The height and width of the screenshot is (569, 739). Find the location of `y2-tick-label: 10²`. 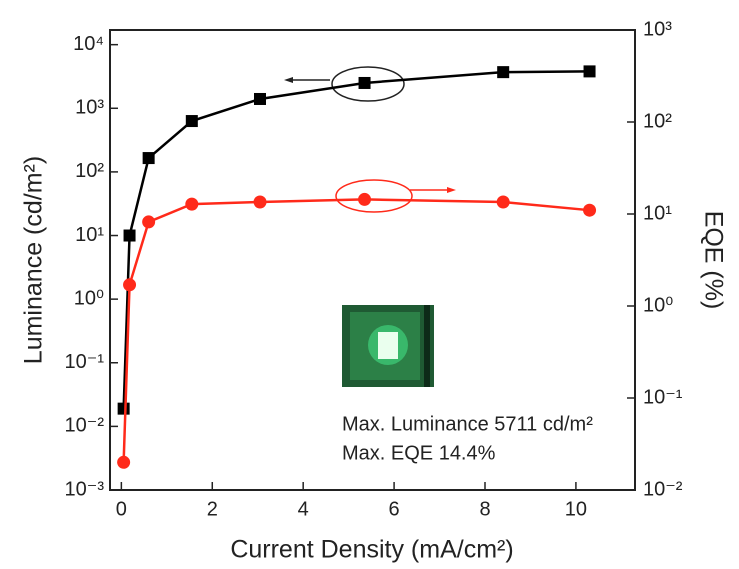

y2-tick-label: 10² is located at coordinates (657, 121).